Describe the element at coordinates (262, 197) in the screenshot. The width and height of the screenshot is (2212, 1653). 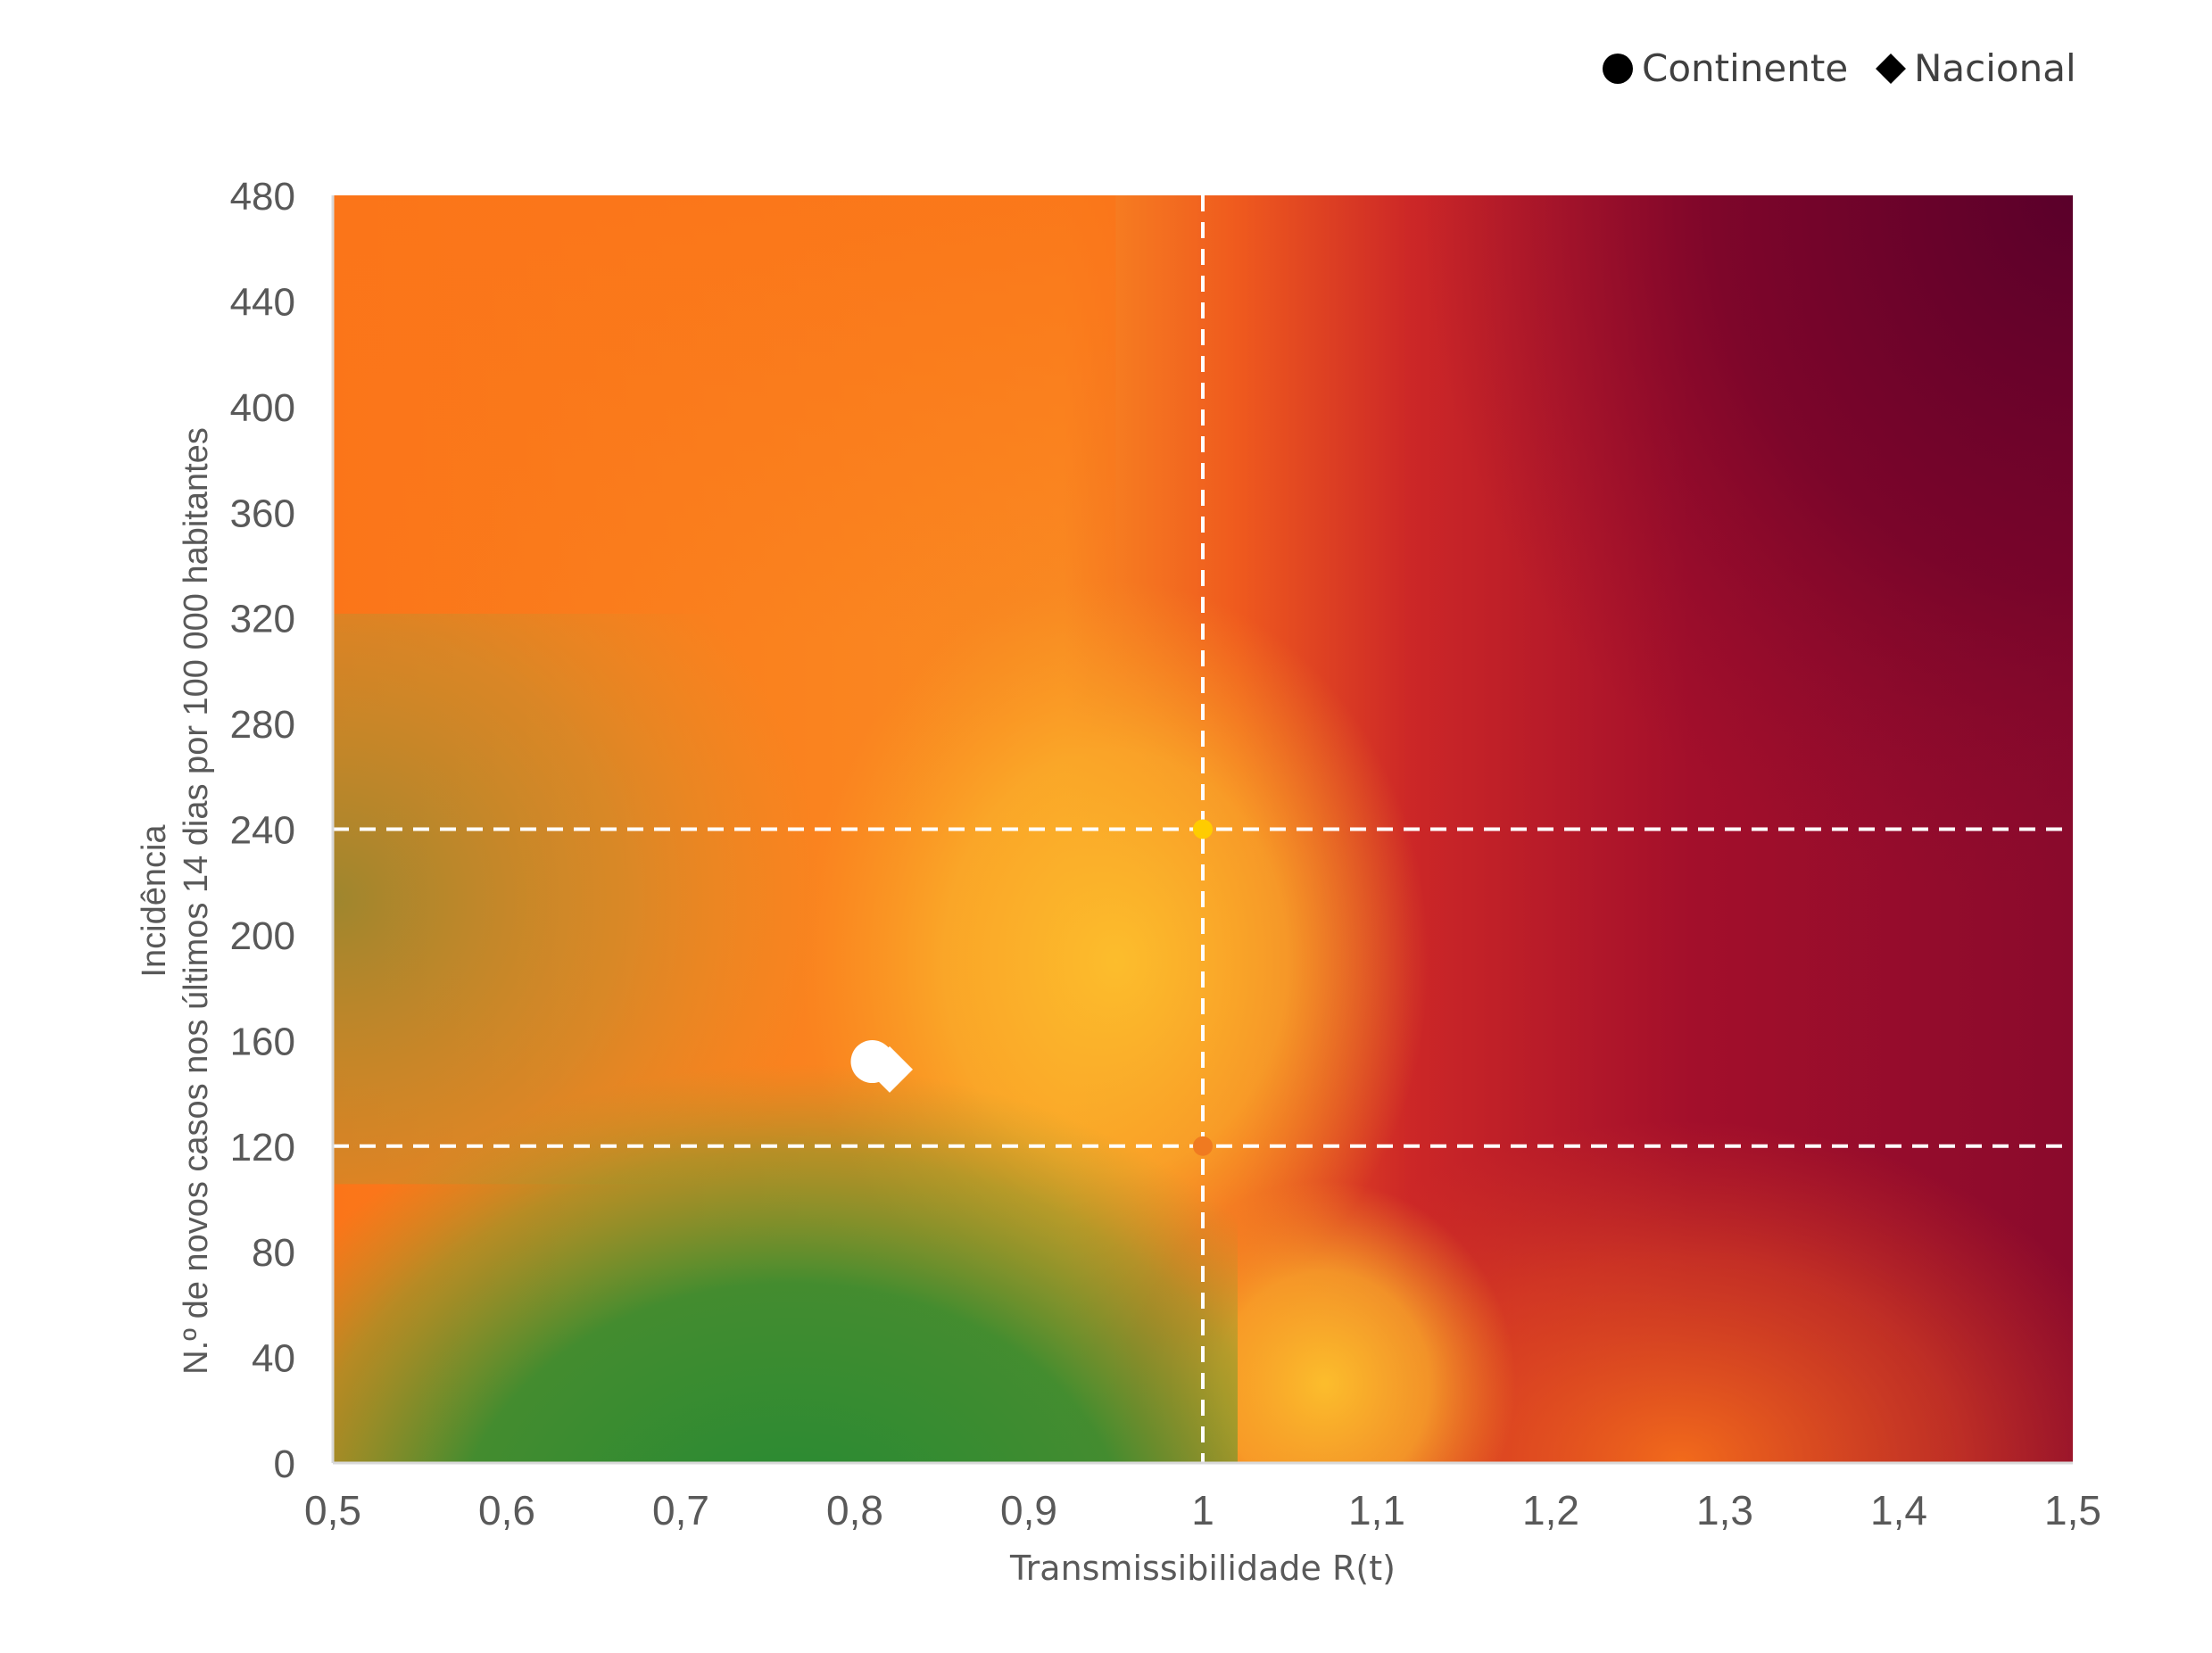
I see `y-tick-label: 480` at that location.